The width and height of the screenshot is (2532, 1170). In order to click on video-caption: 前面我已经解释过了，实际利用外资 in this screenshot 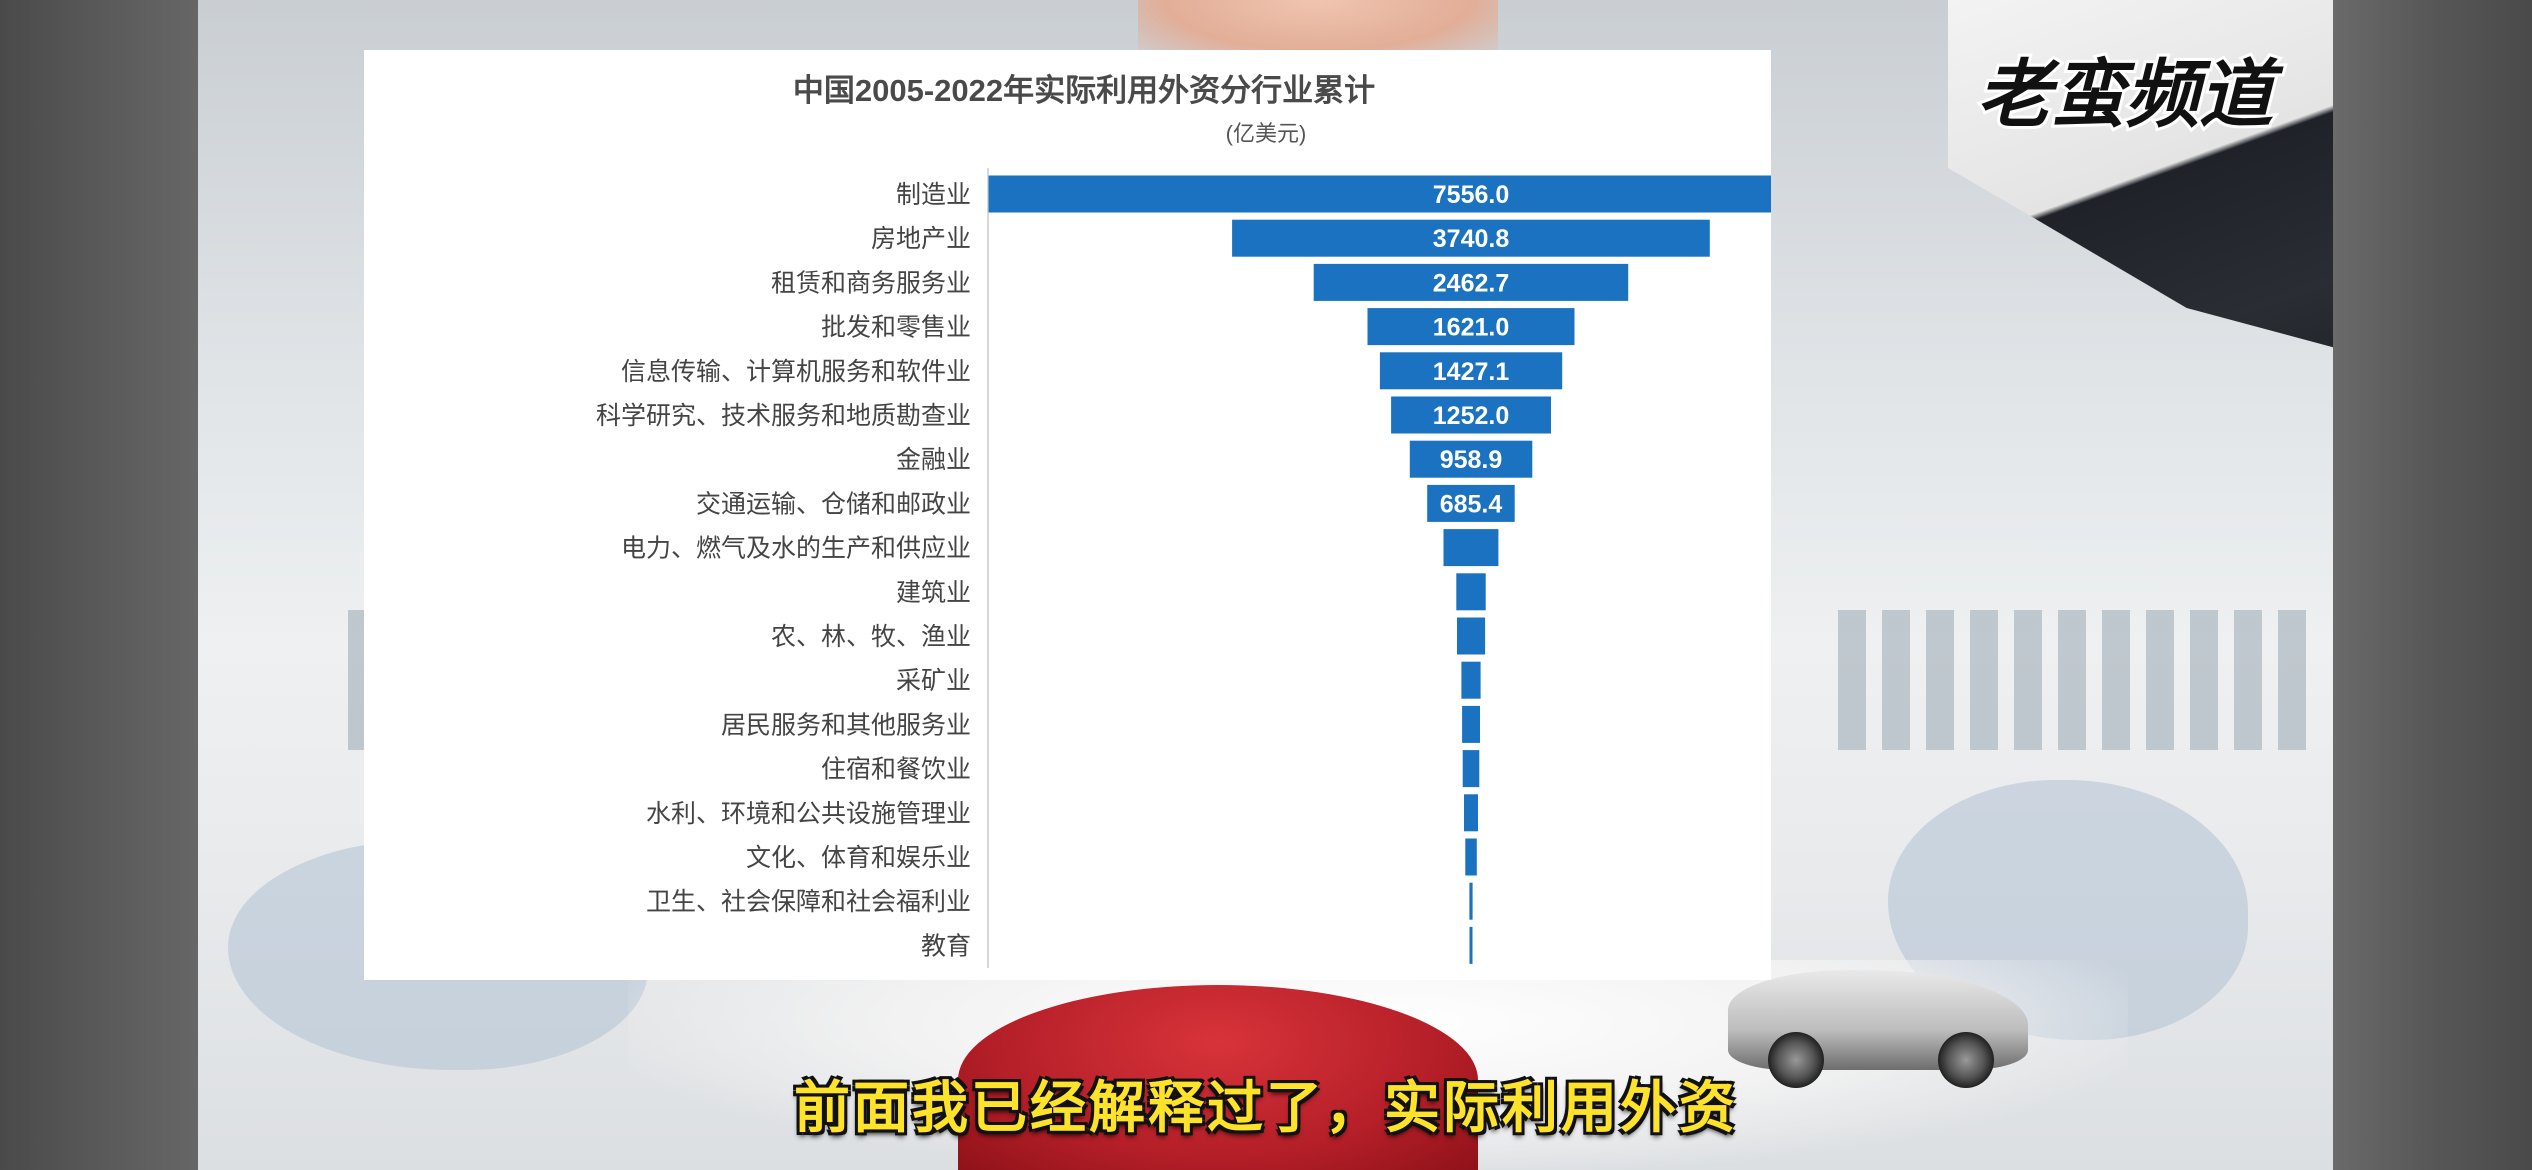, I will do `click(1266, 1108)`.